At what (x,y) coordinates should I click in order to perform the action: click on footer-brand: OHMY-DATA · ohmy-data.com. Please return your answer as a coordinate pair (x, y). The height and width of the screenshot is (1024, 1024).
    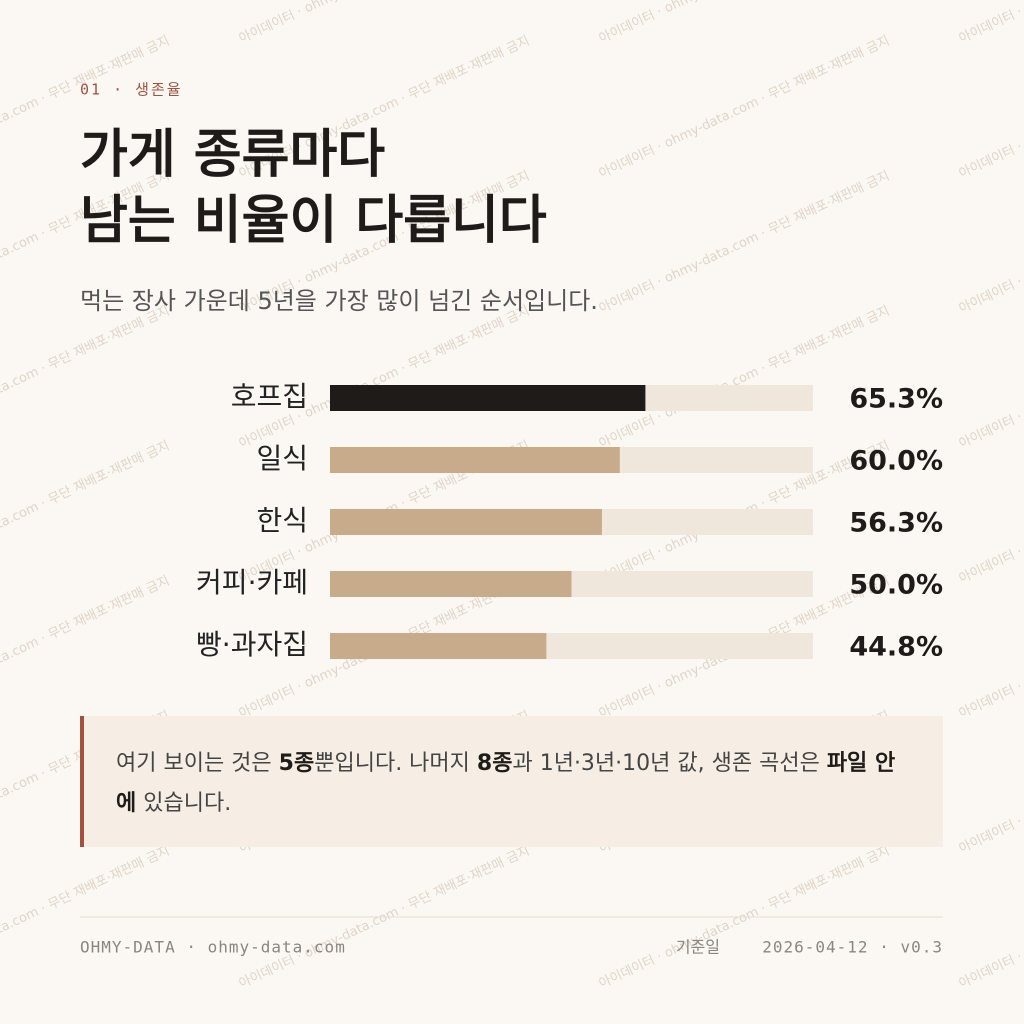
    Looking at the image, I should click on (213, 947).